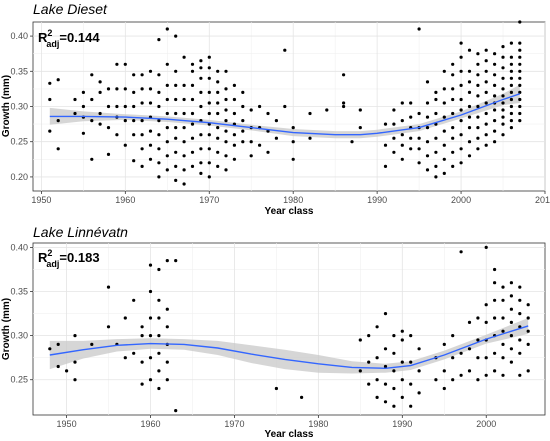 Image resolution: width=550 pixels, height=441 pixels. What do you see at coordinates (69, 258) in the screenshot?
I see `r2-annotation: R2 adj=0.183` at bounding box center [69, 258].